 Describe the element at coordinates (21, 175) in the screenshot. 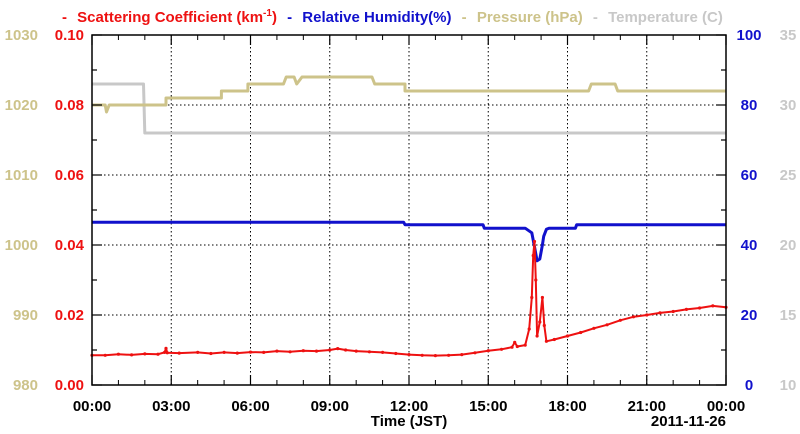

I see `pressure-tick-label: 1010` at that location.